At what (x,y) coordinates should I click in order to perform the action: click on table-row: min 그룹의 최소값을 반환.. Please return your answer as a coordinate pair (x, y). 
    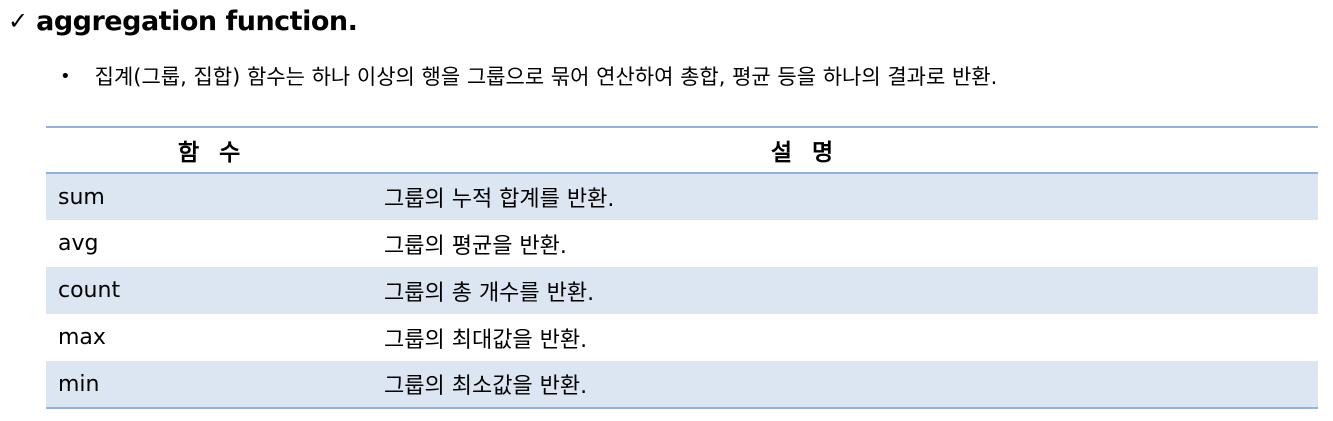
    Looking at the image, I should click on (682, 385).